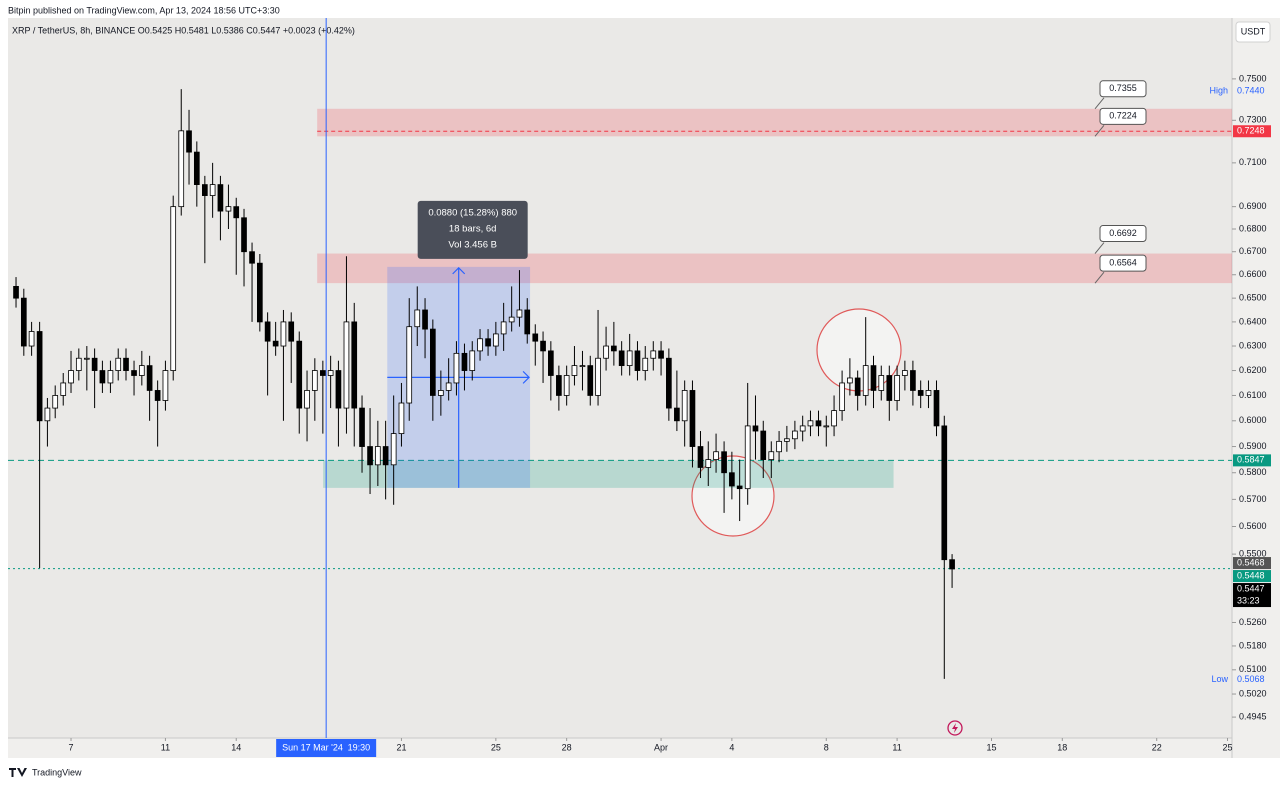  What do you see at coordinates (1253, 446) in the screenshot?
I see `y-tick-label: 0.5900` at bounding box center [1253, 446].